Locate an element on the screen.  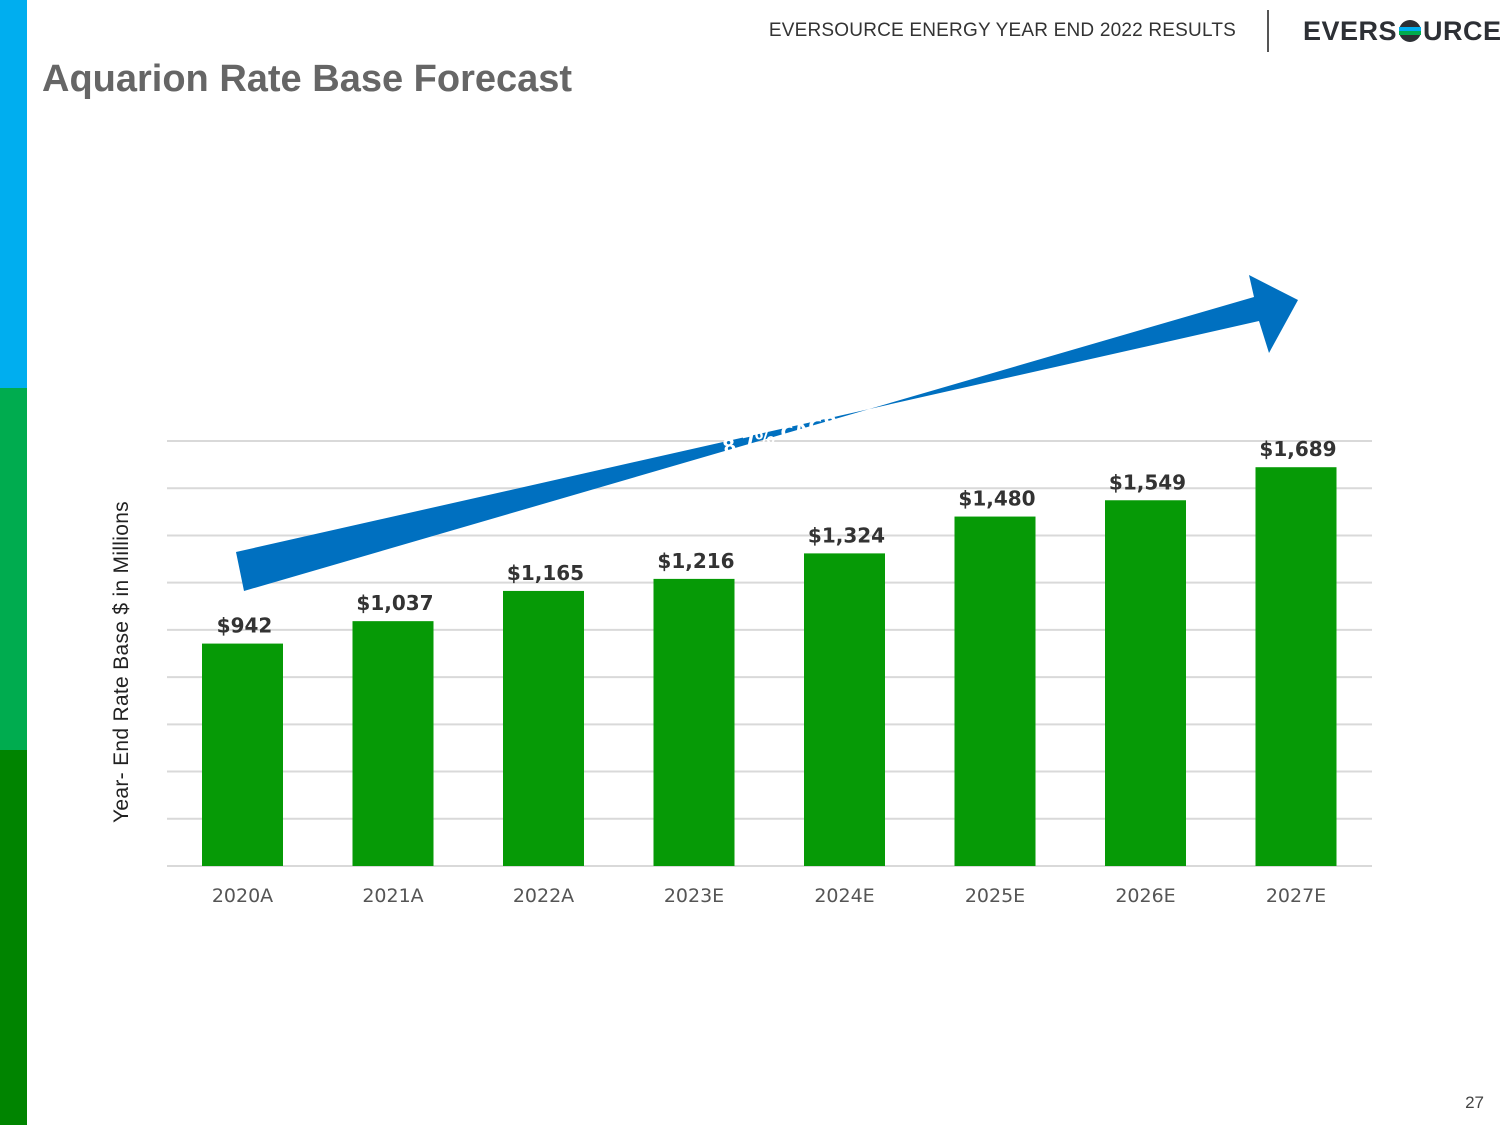
data-label-2023E: $1,216 is located at coordinates (695, 561).